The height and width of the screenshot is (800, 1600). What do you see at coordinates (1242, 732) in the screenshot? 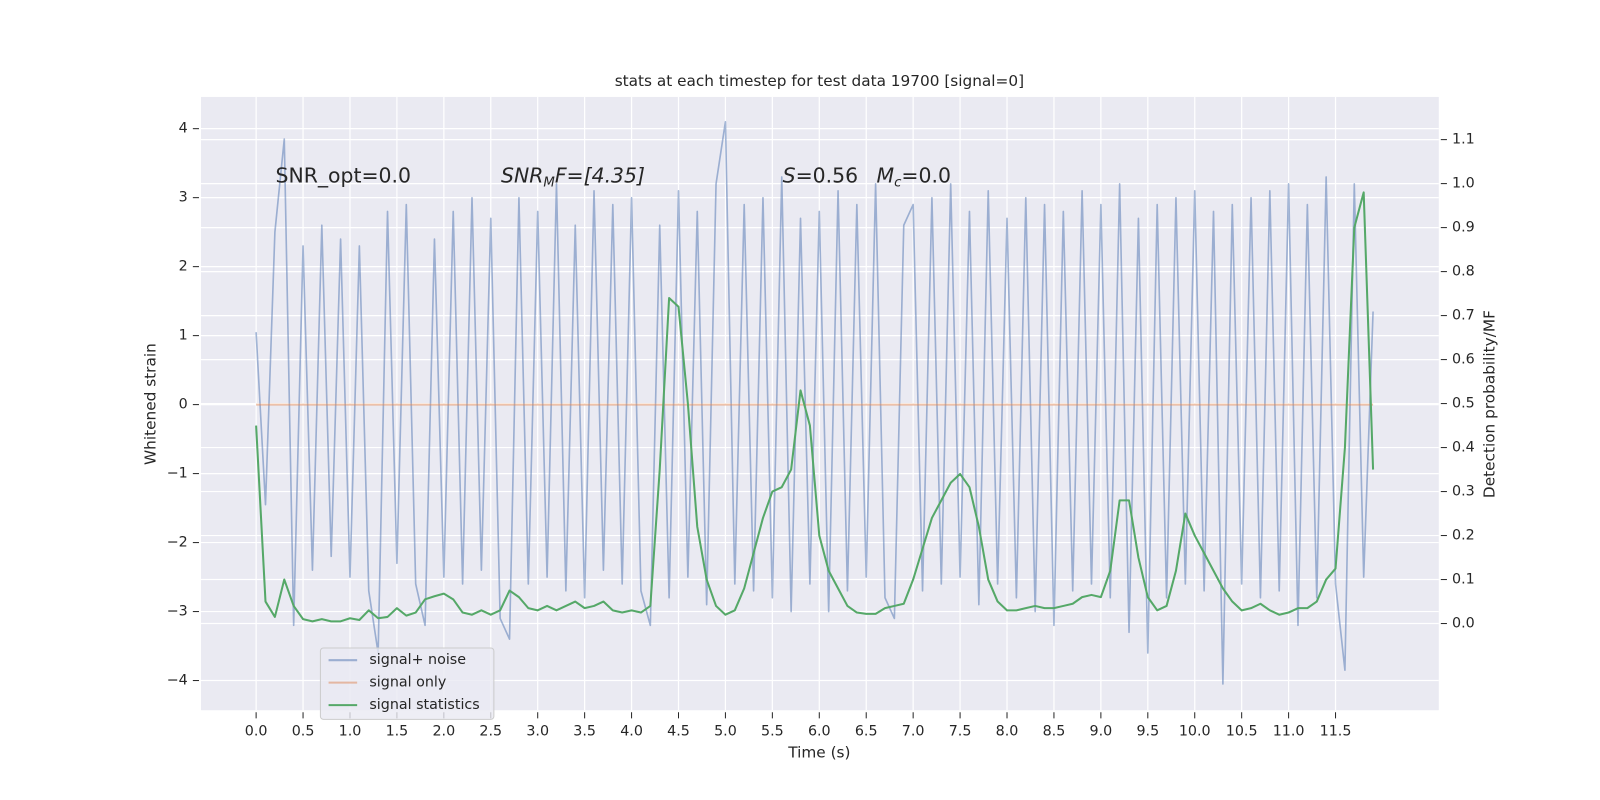
I see `x-tick-label: 10.5` at bounding box center [1242, 732].